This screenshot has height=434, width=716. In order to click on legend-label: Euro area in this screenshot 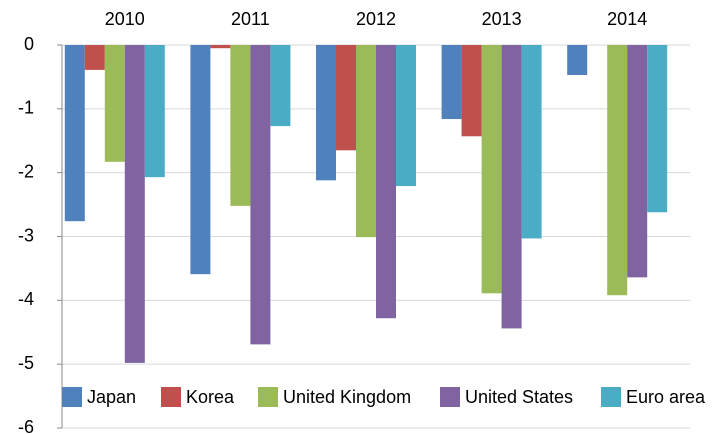, I will do `click(666, 397)`.